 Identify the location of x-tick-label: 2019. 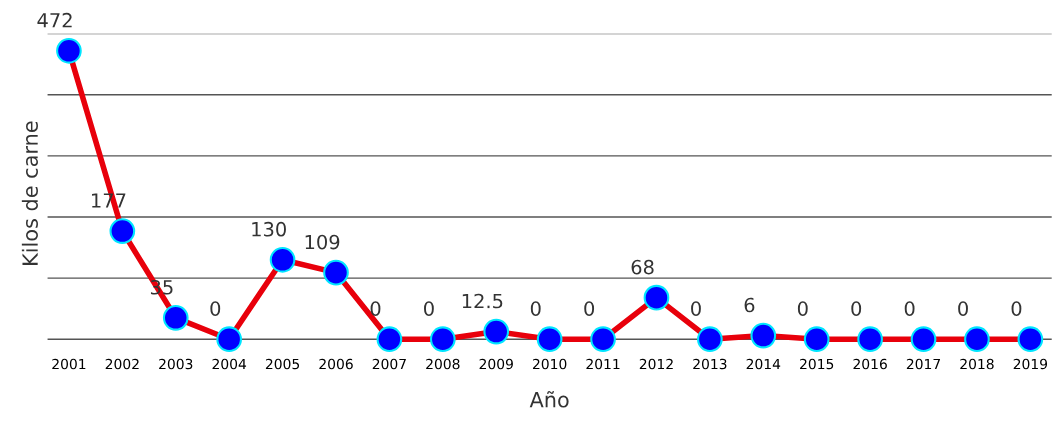
(1030, 364).